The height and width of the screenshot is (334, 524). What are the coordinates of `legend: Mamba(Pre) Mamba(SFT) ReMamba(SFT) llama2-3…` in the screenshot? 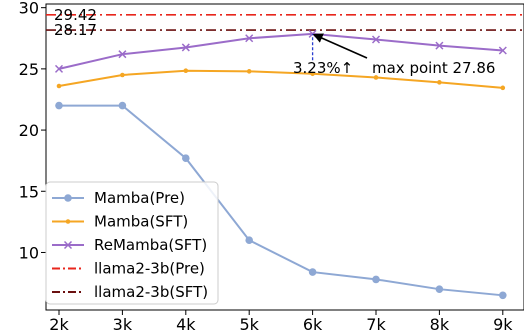 It's located at (132, 243).